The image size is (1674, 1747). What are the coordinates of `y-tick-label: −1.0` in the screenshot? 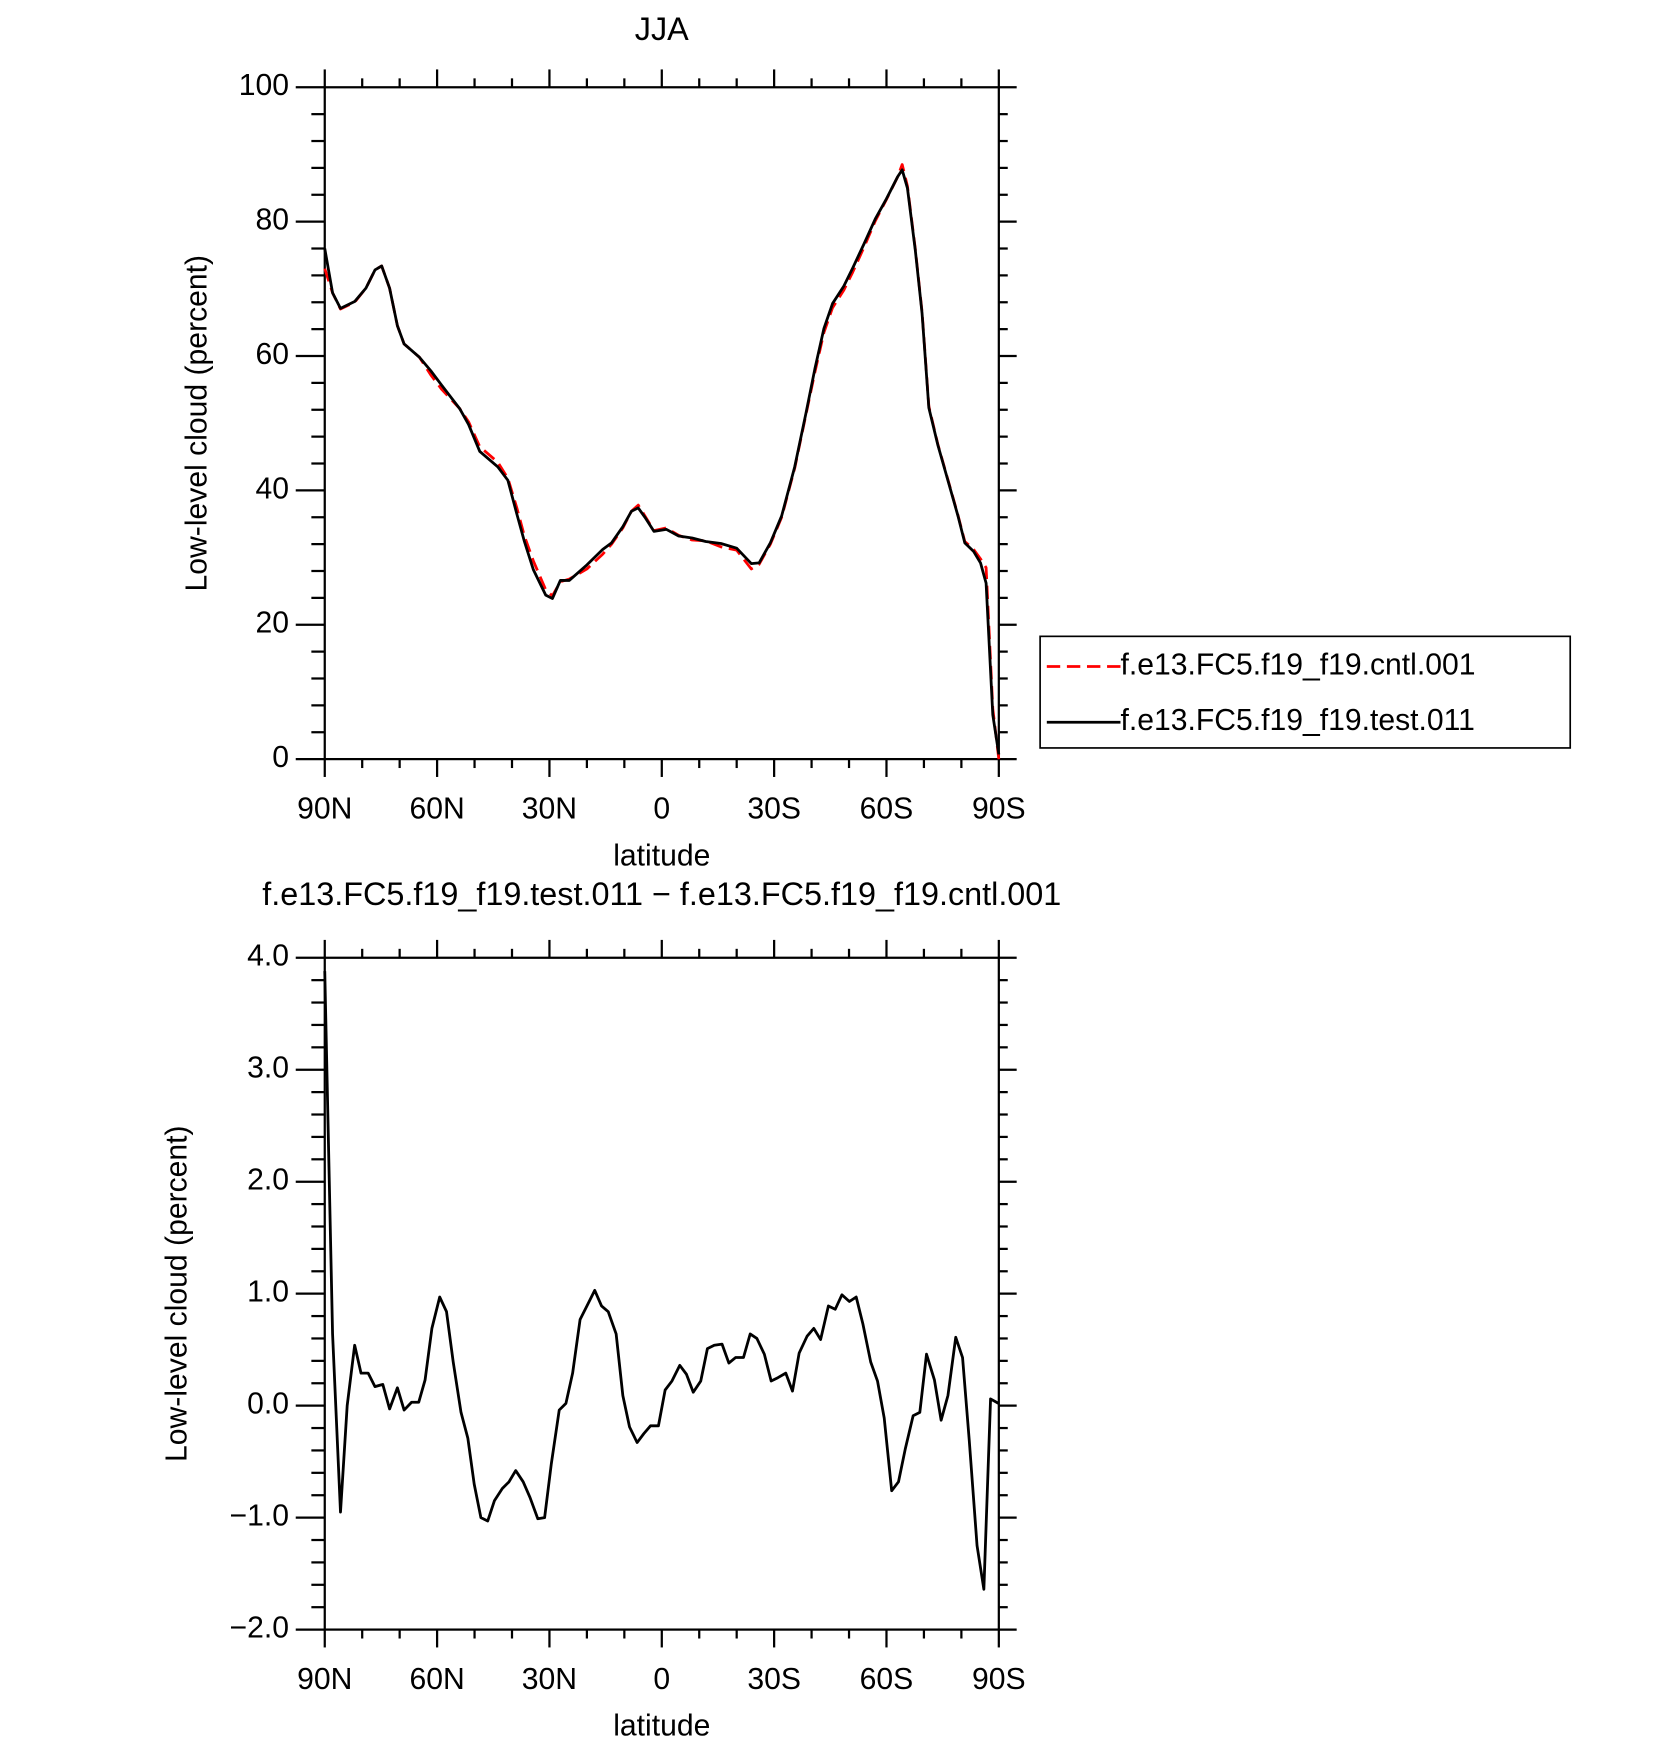 It's located at (259, 1516).